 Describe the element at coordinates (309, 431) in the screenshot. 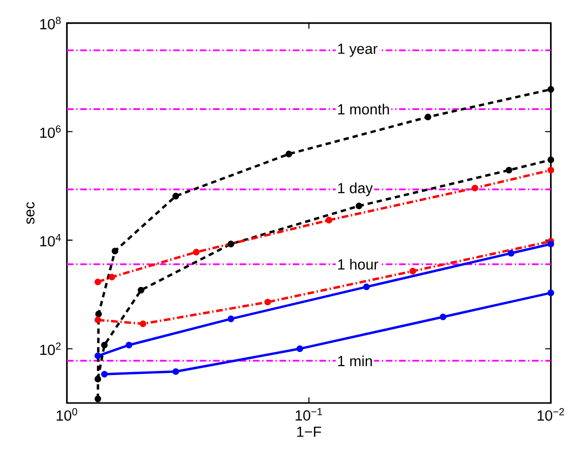

I see `x-axis-title: 1−F` at that location.